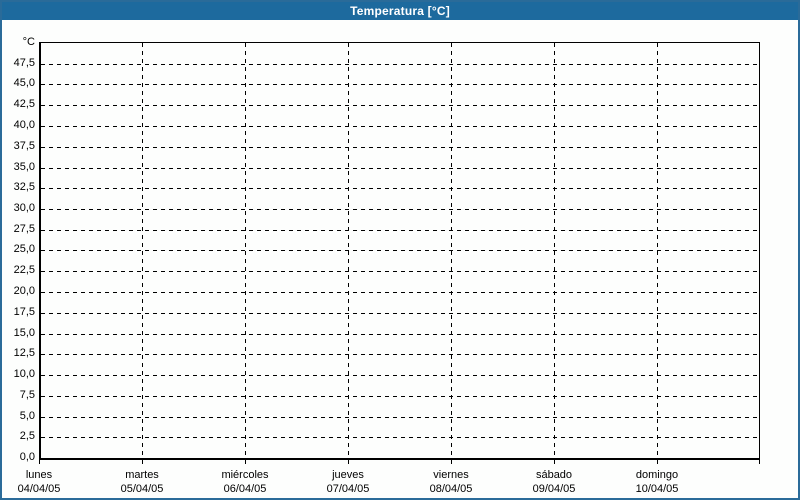 Image resolution: width=800 pixels, height=500 pixels. I want to click on y-tick-label: 2,5, so click(27, 436).